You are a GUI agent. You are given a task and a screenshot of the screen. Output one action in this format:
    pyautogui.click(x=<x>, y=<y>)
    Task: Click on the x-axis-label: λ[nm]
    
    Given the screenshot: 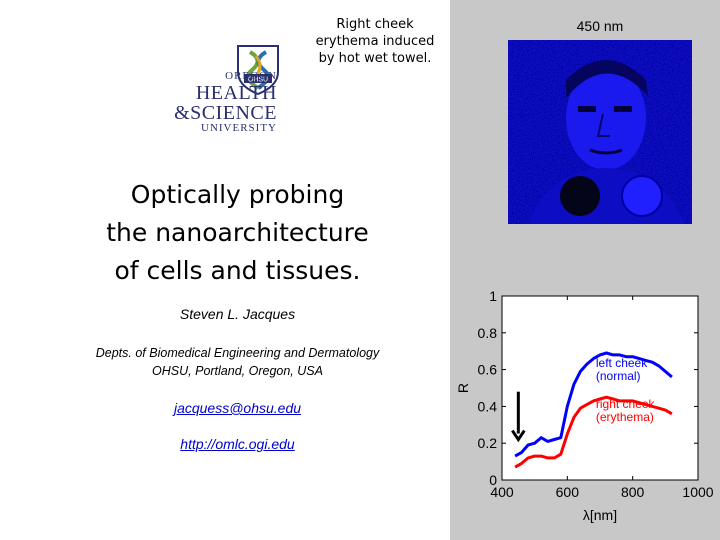 What is the action you would take?
    pyautogui.click(x=600, y=515)
    